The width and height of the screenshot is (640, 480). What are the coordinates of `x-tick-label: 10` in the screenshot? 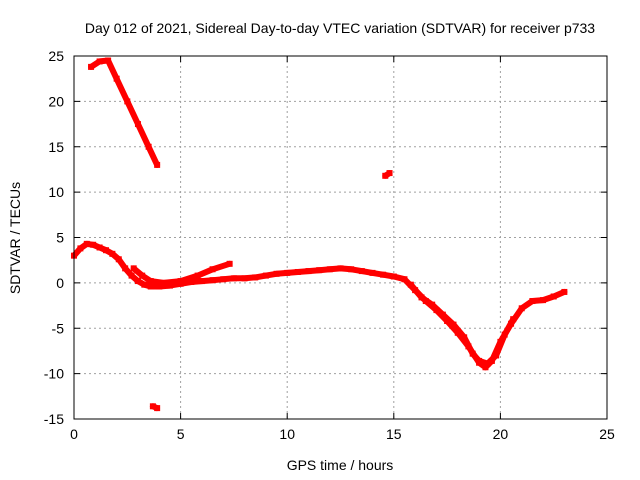 It's located at (287, 434).